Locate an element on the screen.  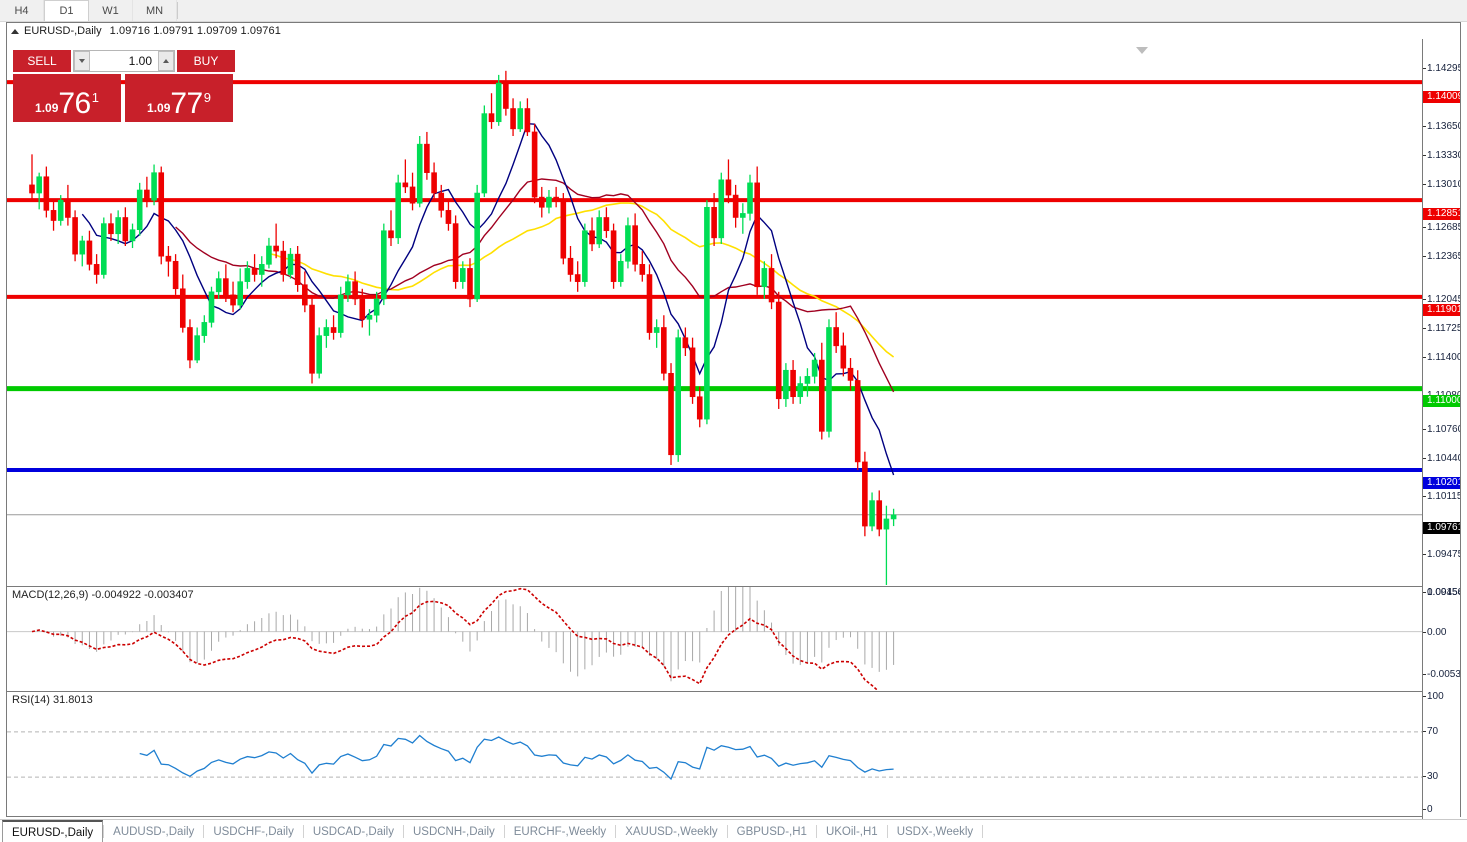
price-tick: 1.12365 is located at coordinates (1441, 257).